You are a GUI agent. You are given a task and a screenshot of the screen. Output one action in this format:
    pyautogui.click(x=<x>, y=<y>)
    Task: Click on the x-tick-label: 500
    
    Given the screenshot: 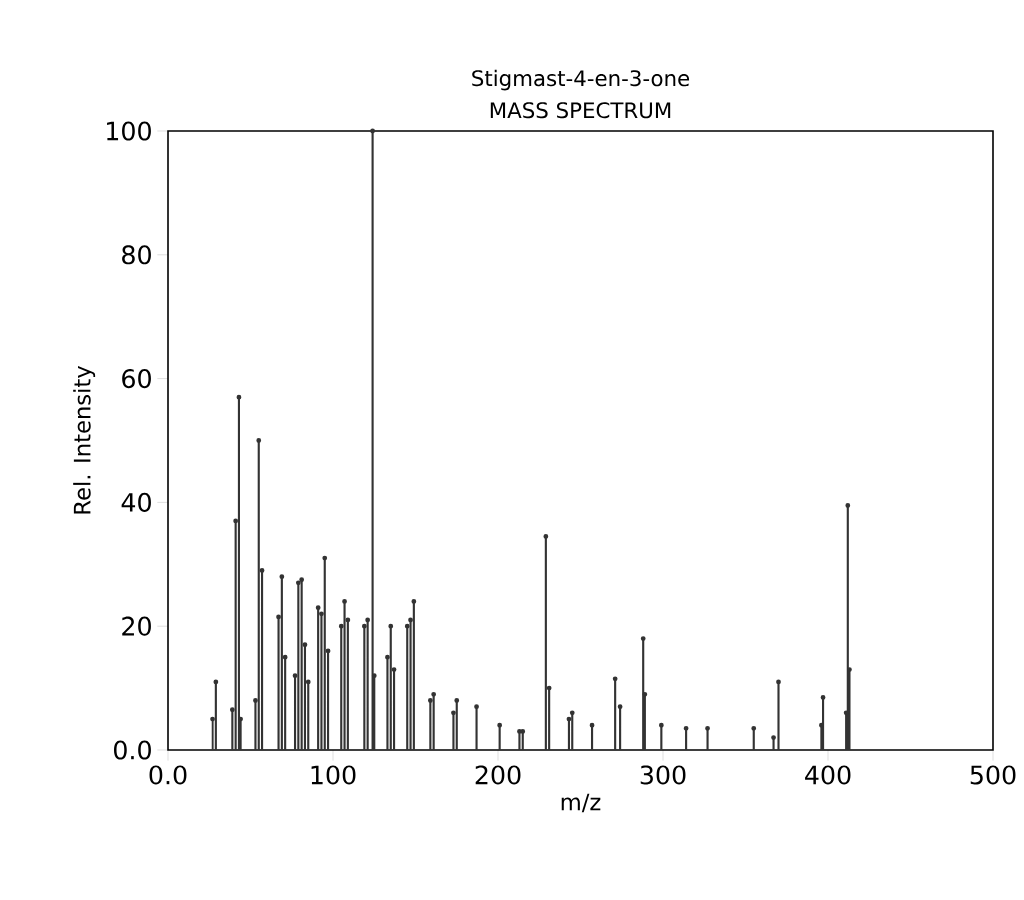 What is the action you would take?
    pyautogui.click(x=993, y=775)
    